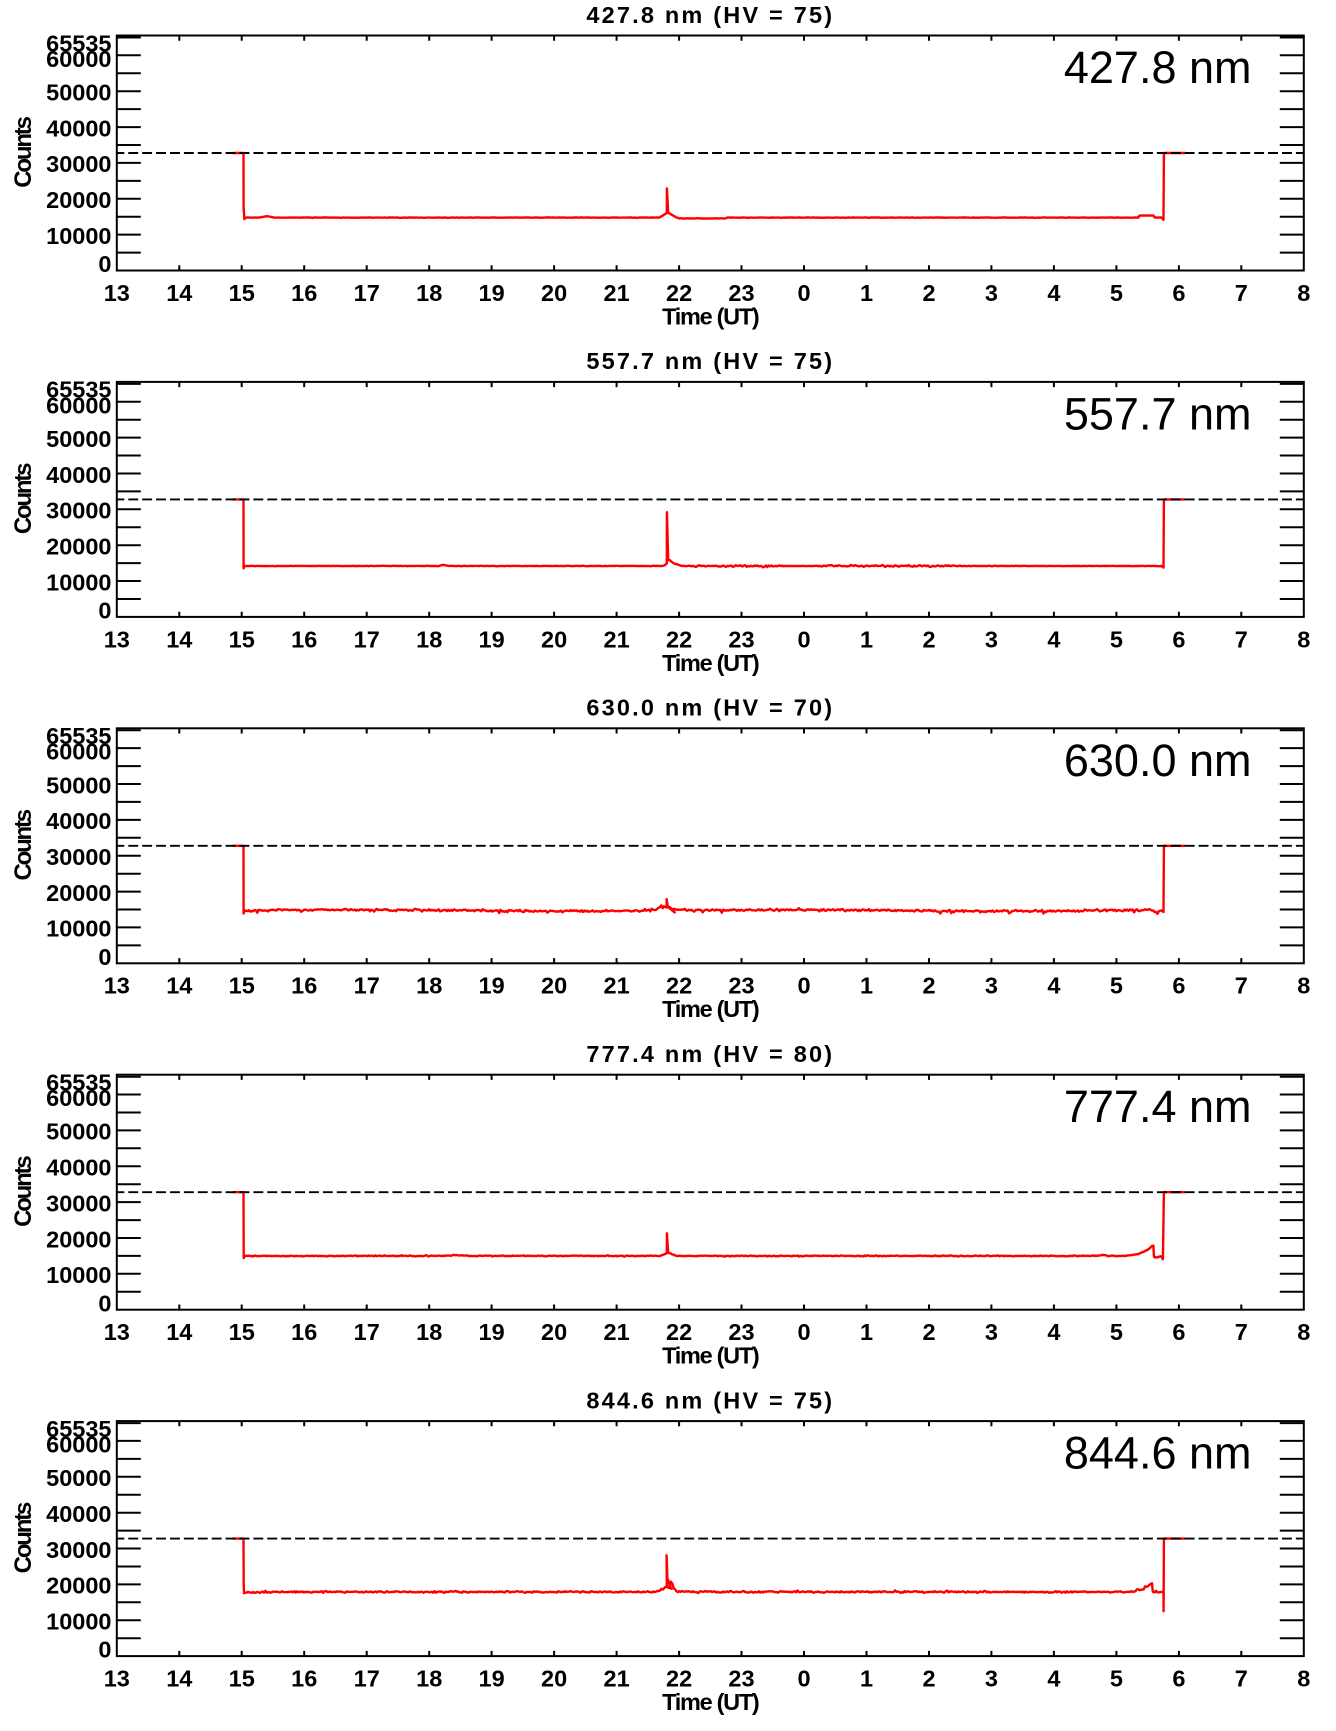 This screenshot has width=1336, height=1731. I want to click on svg-text: 630.0 nm (HV = 70), so click(710, 708).